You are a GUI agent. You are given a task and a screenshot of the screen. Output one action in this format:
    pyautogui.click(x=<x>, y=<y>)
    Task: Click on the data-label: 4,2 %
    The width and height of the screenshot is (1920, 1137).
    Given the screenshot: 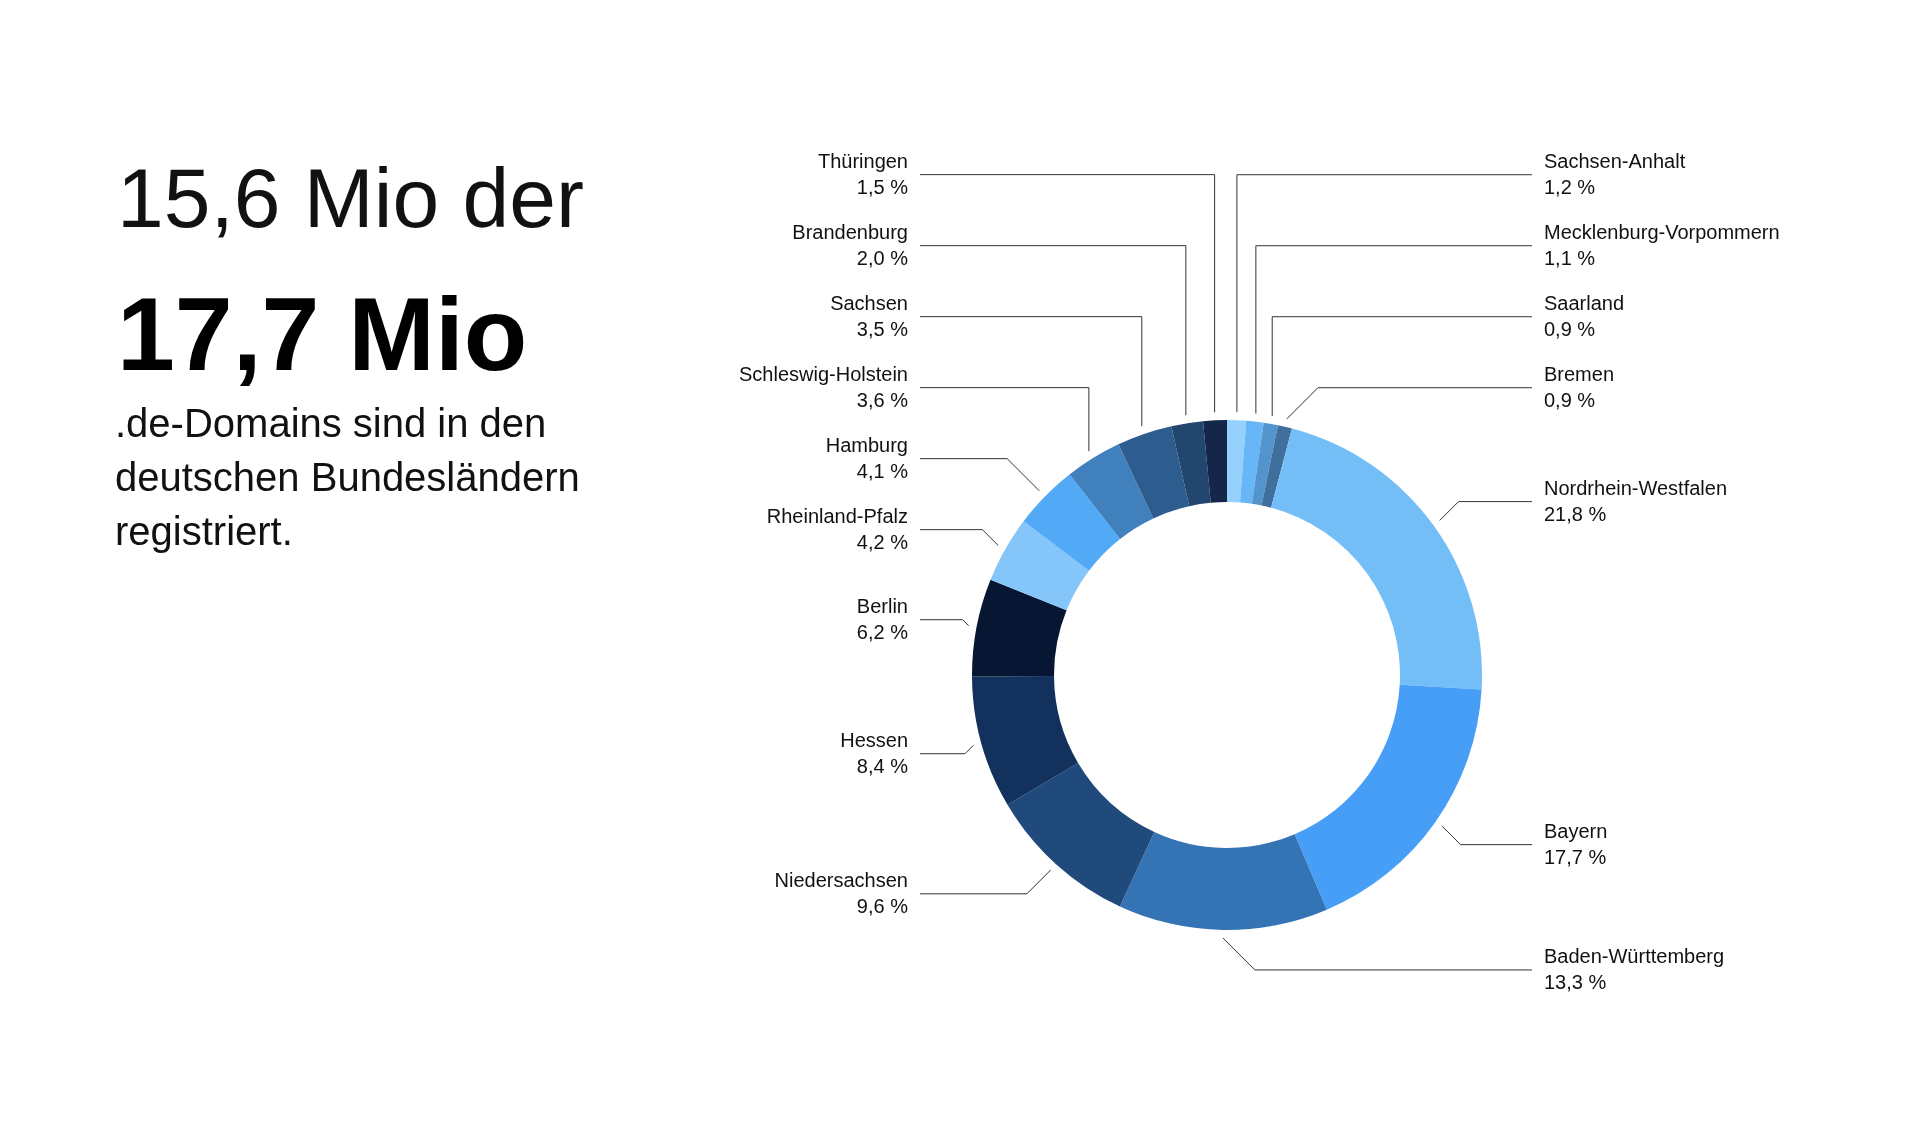 What is the action you would take?
    pyautogui.click(x=882, y=541)
    